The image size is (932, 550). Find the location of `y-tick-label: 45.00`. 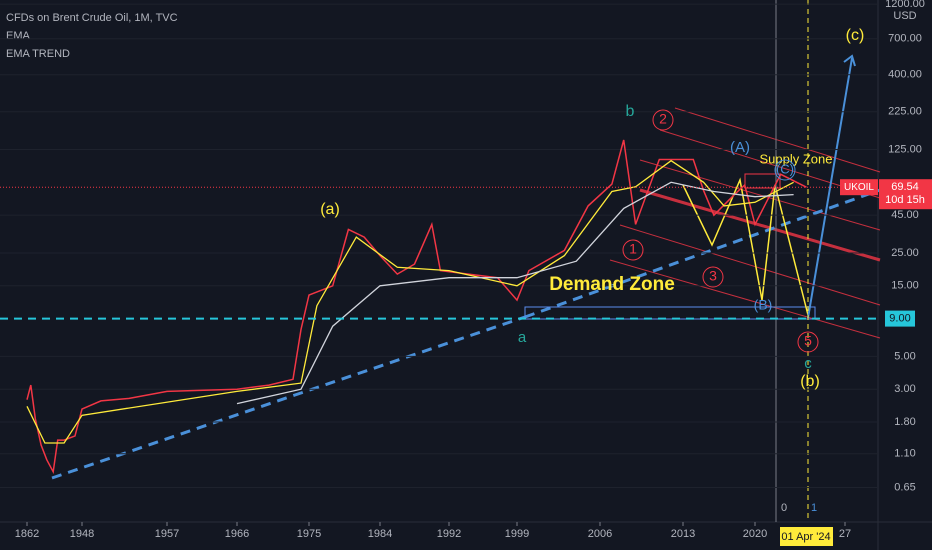

y-tick-label: 45.00 is located at coordinates (905, 215).